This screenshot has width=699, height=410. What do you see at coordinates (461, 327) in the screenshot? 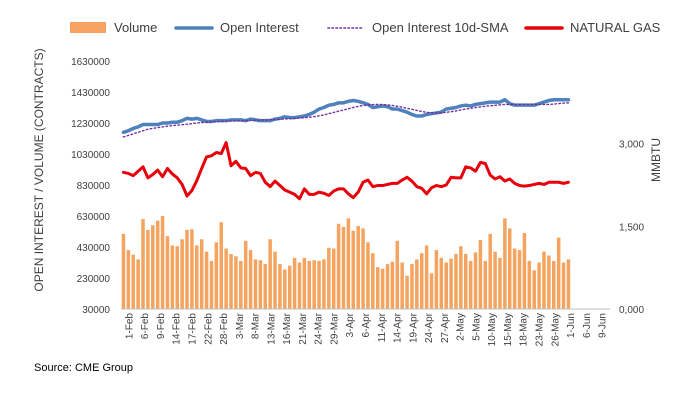
I see `x-tick-label: 2-May` at bounding box center [461, 327].